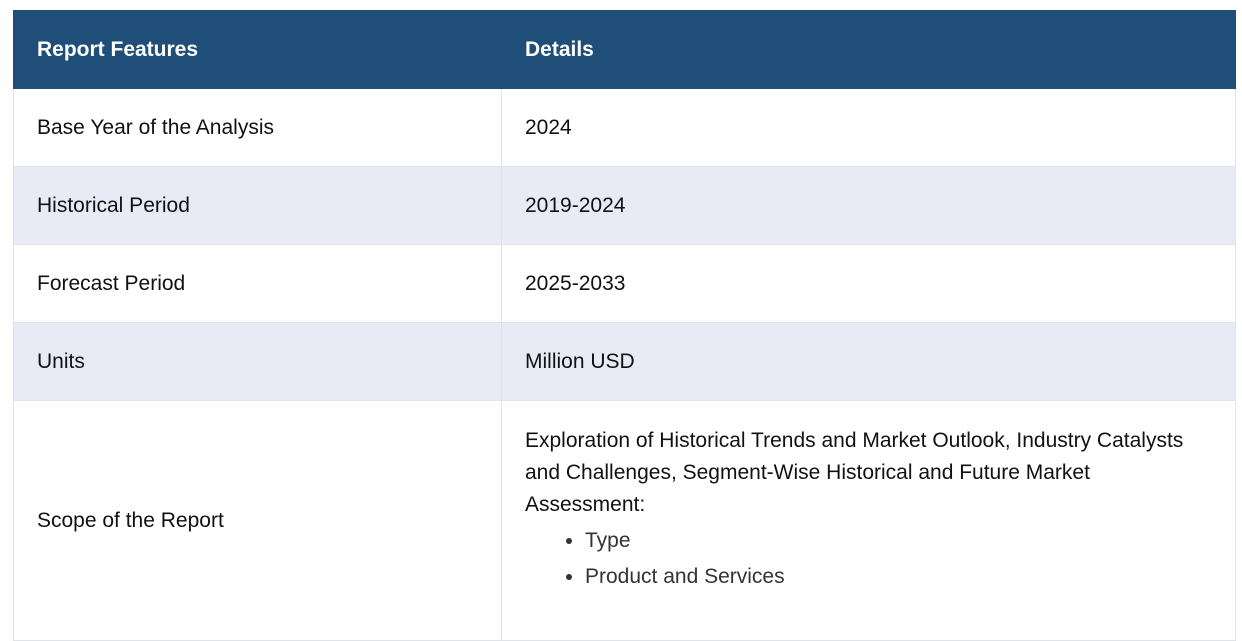  Describe the element at coordinates (868, 127) in the screenshot. I see `detail-cell: 2024` at that location.